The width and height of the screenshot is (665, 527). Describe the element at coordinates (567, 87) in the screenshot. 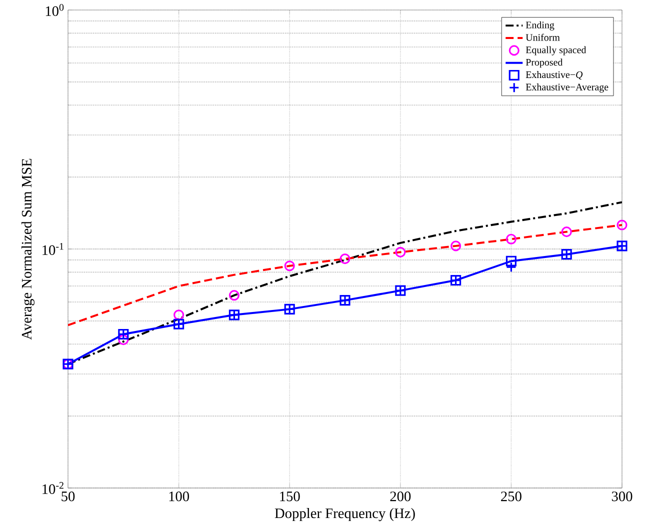

I see `legend-label: Exhaustive−Average` at that location.